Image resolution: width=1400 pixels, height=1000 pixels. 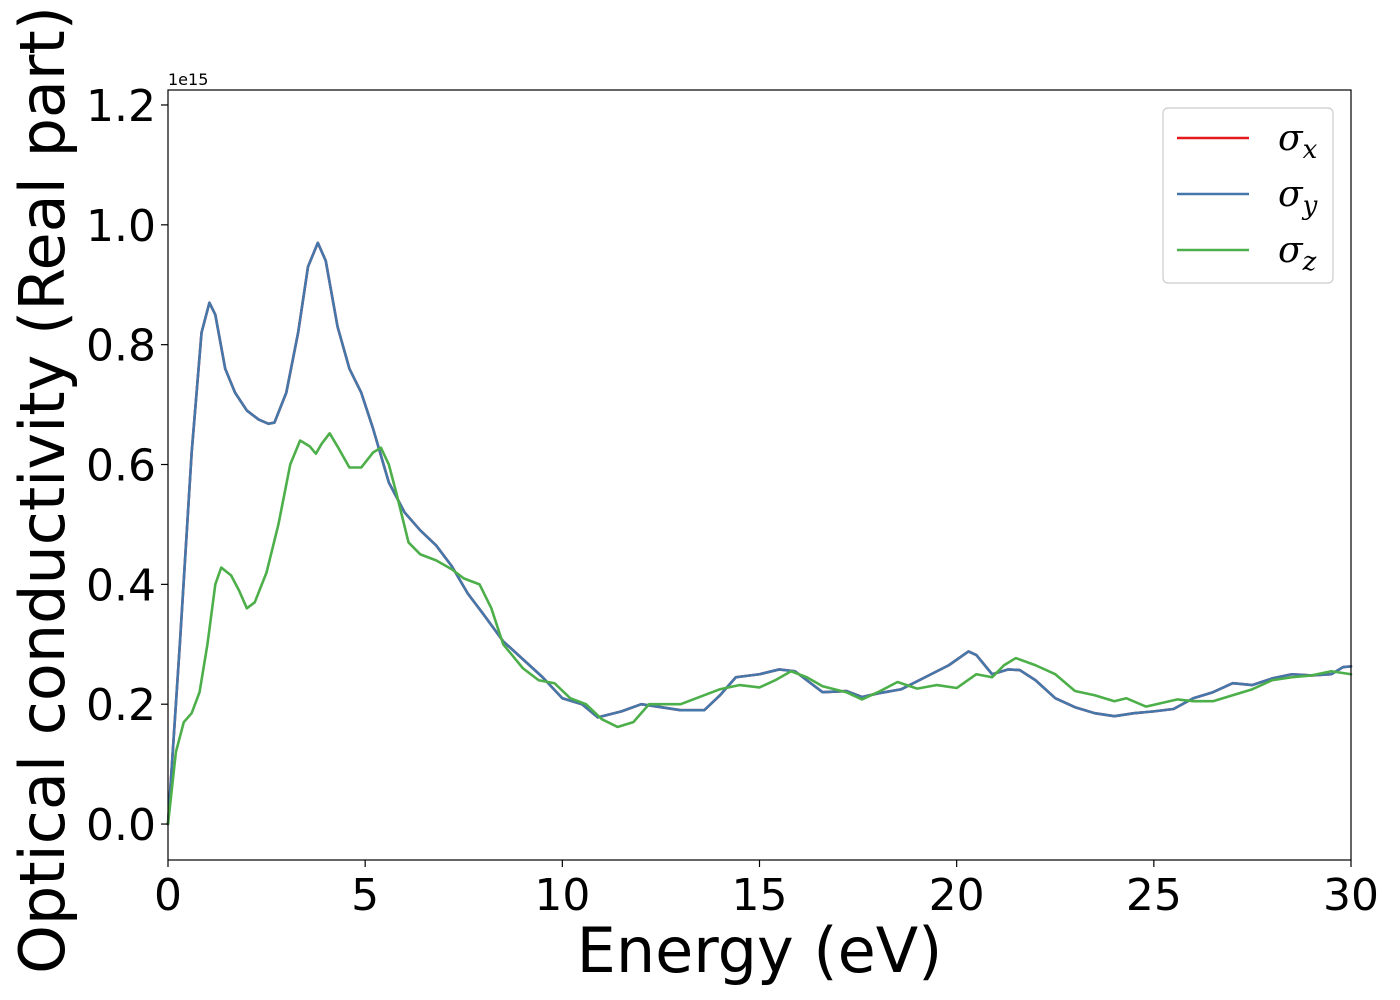 What do you see at coordinates (121, 226) in the screenshot?
I see `y-tick-label: 1.0` at bounding box center [121, 226].